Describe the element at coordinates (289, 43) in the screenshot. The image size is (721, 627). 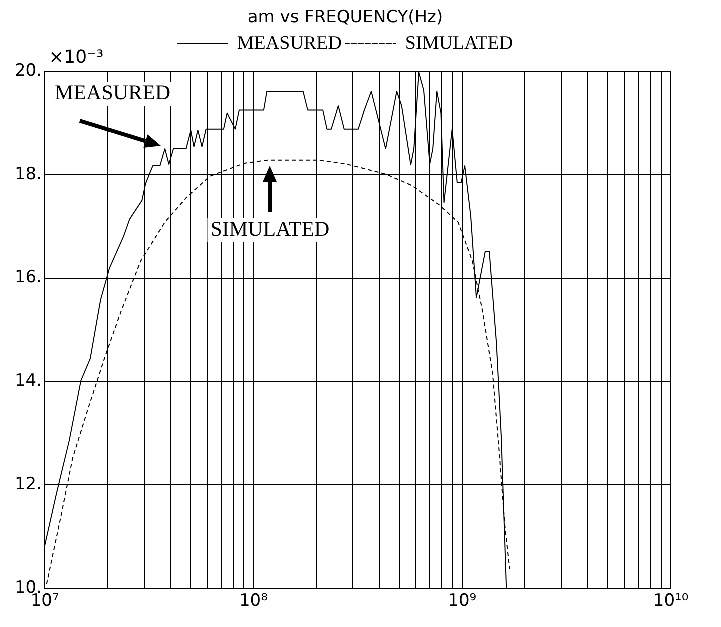
I see `legend-label: MEASURED` at that location.